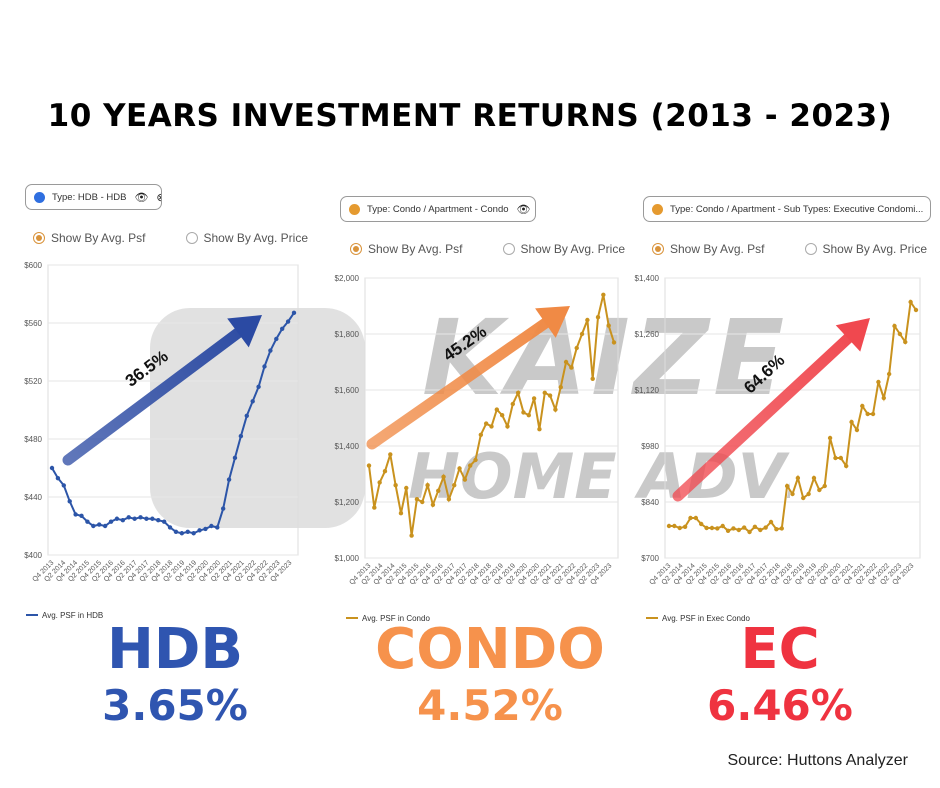  What do you see at coordinates (817, 760) in the screenshot?
I see `source-note: Source: Huttons Analyzer` at bounding box center [817, 760].